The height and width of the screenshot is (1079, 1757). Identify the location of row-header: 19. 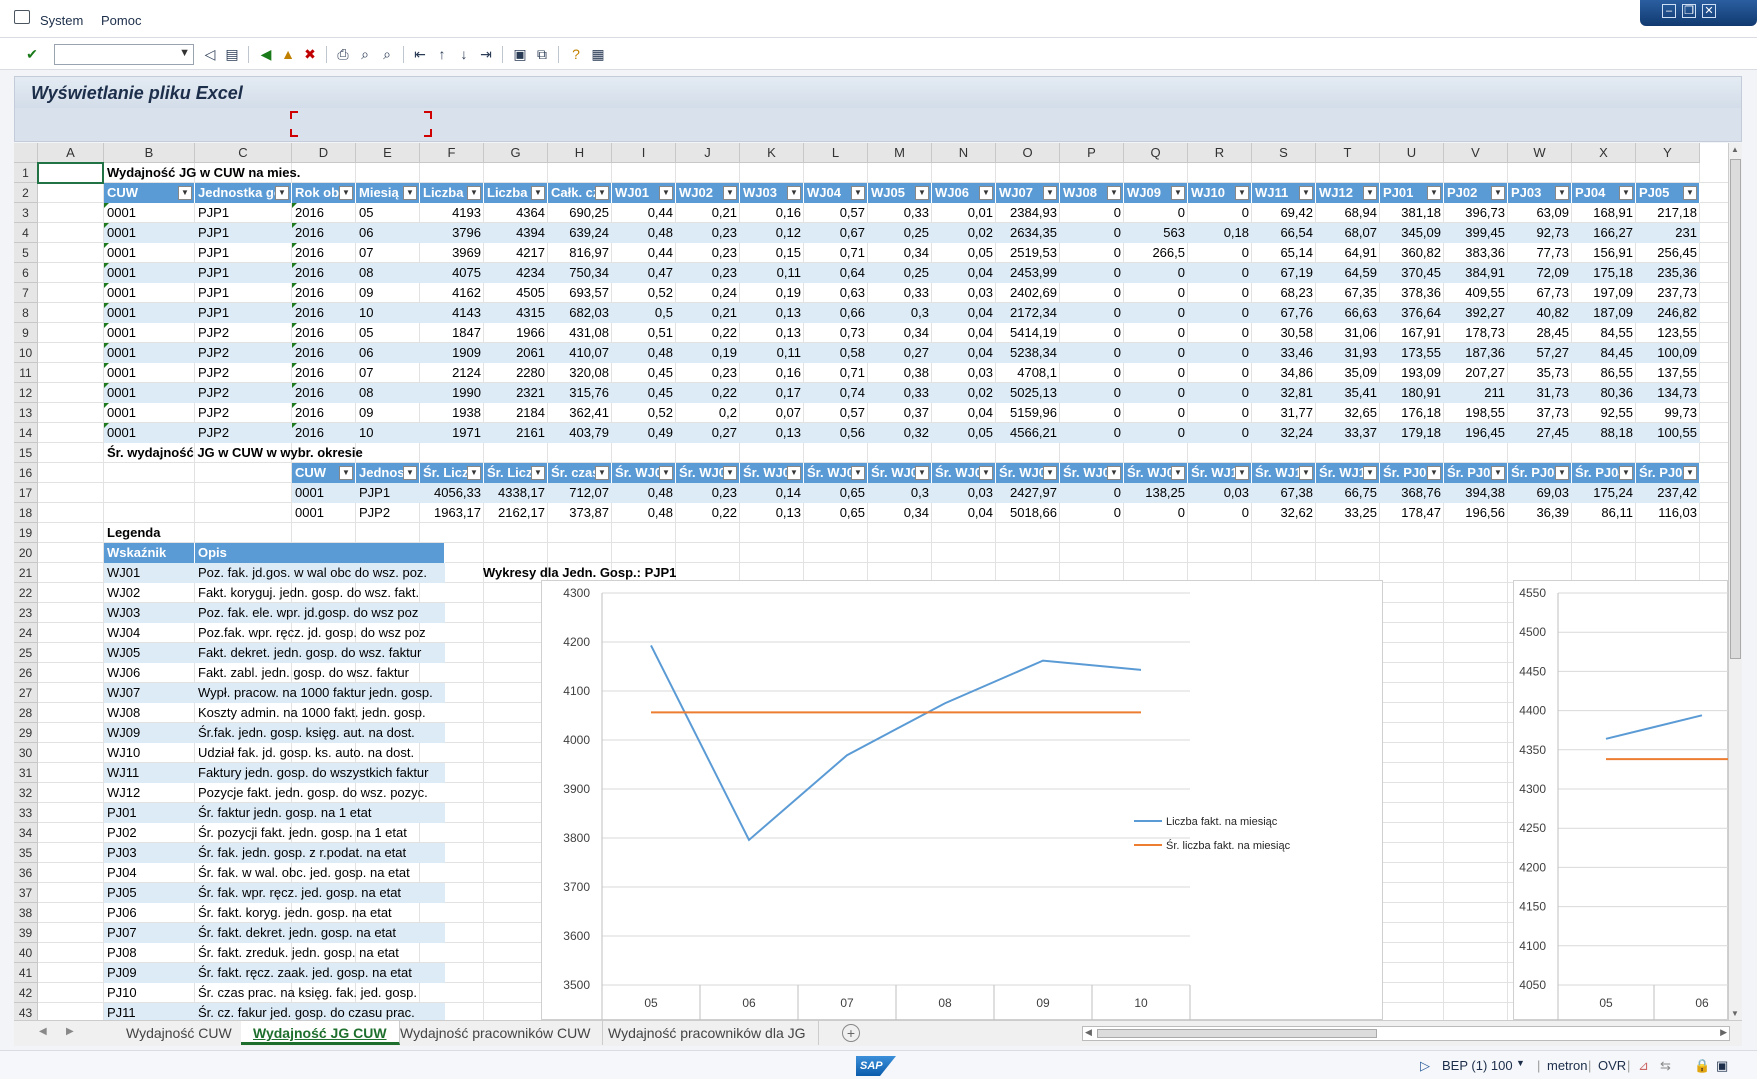
(26, 533).